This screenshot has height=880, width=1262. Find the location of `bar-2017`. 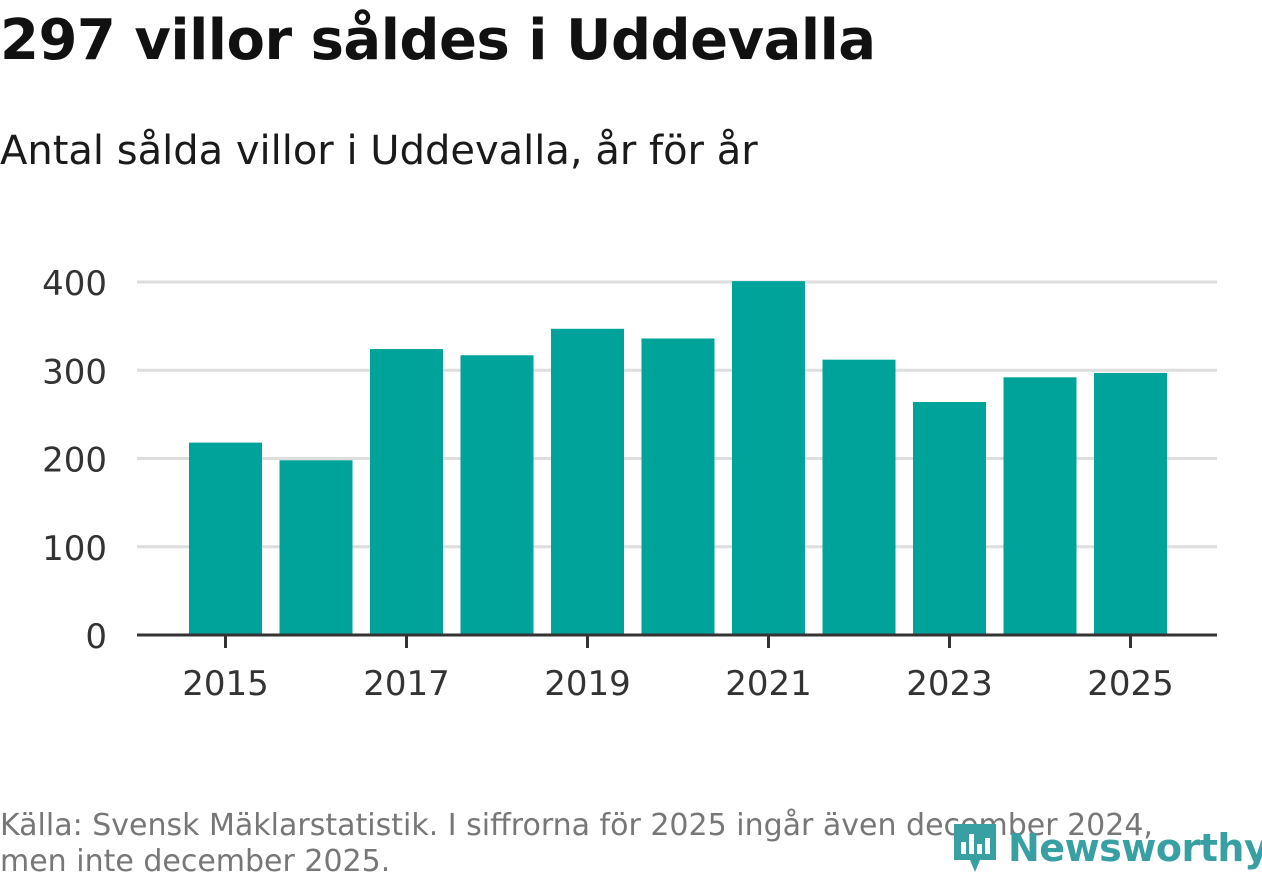

bar-2017 is located at coordinates (406, 492).